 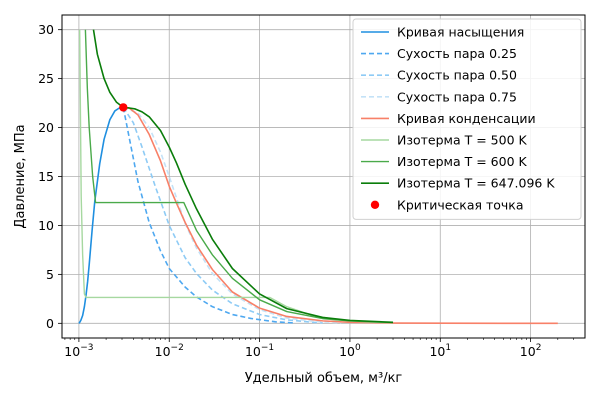 What do you see at coordinates (169, 351) in the screenshot?
I see `x-tick-label: 10⁻²` at bounding box center [169, 351].